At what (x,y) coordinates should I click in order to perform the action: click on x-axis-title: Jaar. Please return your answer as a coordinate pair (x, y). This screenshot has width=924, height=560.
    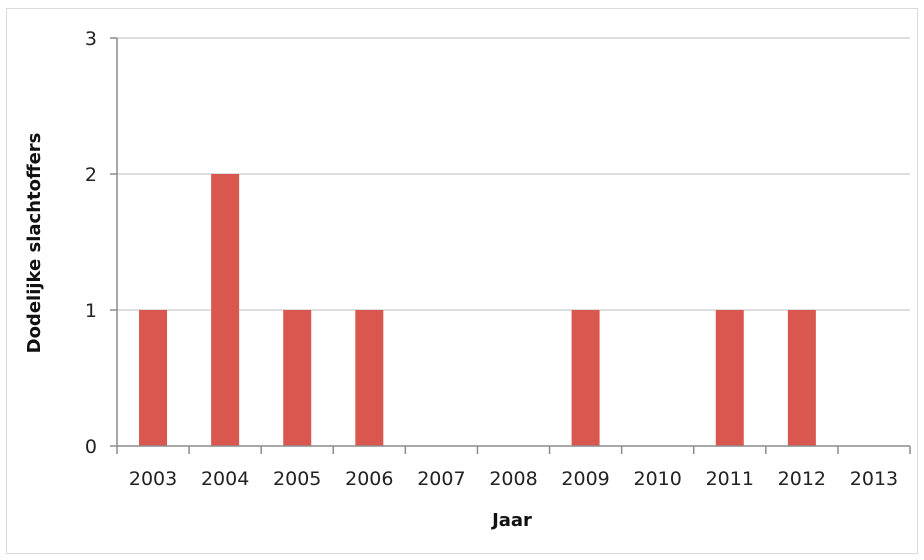
    Looking at the image, I should click on (511, 520).